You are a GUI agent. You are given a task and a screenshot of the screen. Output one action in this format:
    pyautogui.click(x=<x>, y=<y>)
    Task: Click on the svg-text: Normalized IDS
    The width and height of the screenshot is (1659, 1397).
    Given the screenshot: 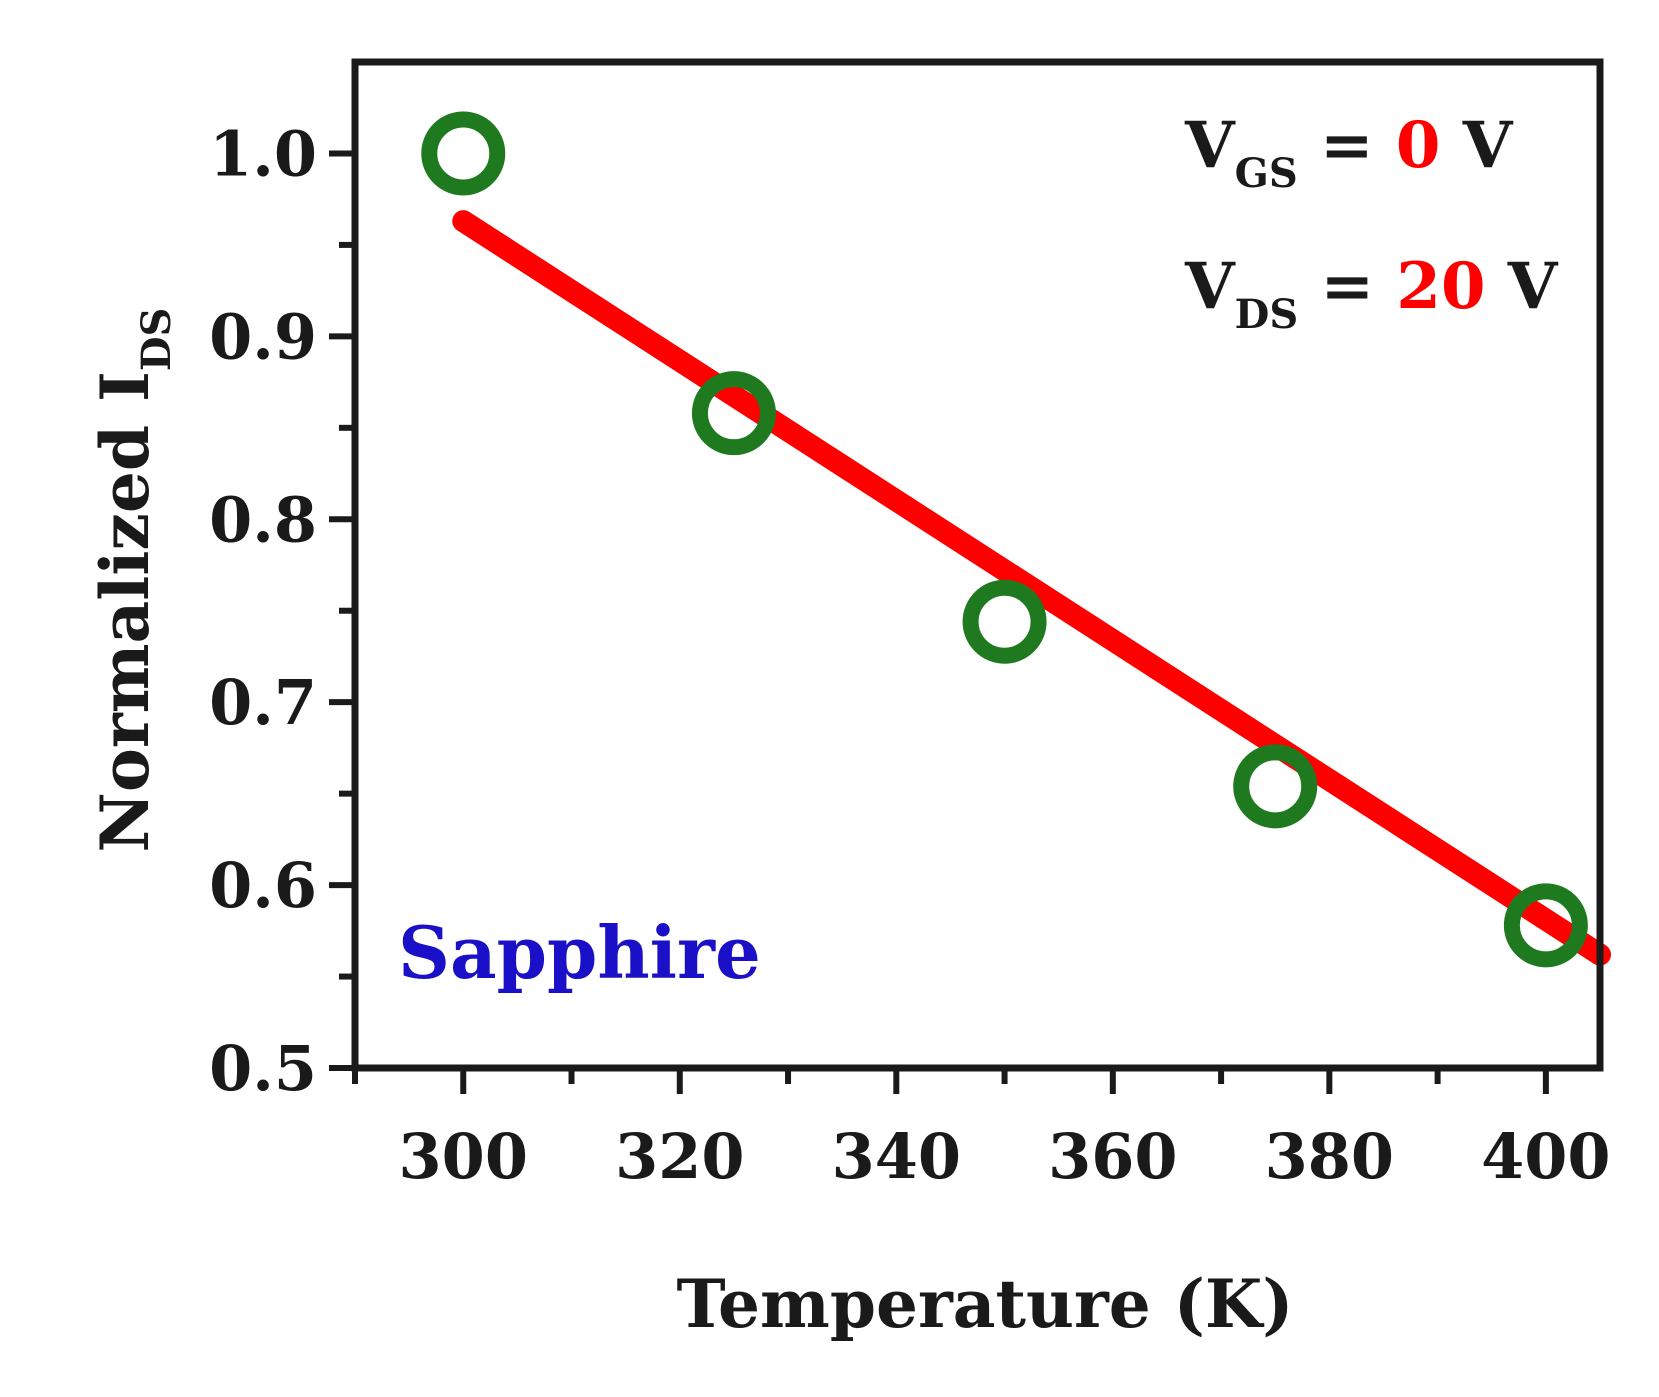 What is the action you would take?
    pyautogui.click(x=133, y=580)
    